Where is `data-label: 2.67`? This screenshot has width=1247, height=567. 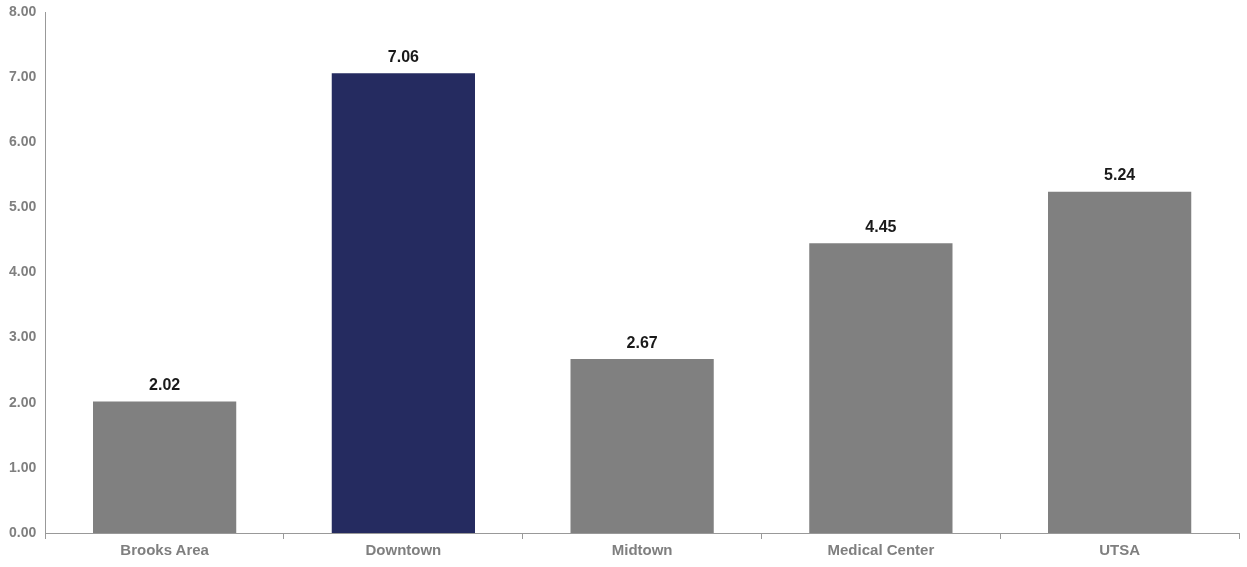
data-label: 2.67 is located at coordinates (642, 342).